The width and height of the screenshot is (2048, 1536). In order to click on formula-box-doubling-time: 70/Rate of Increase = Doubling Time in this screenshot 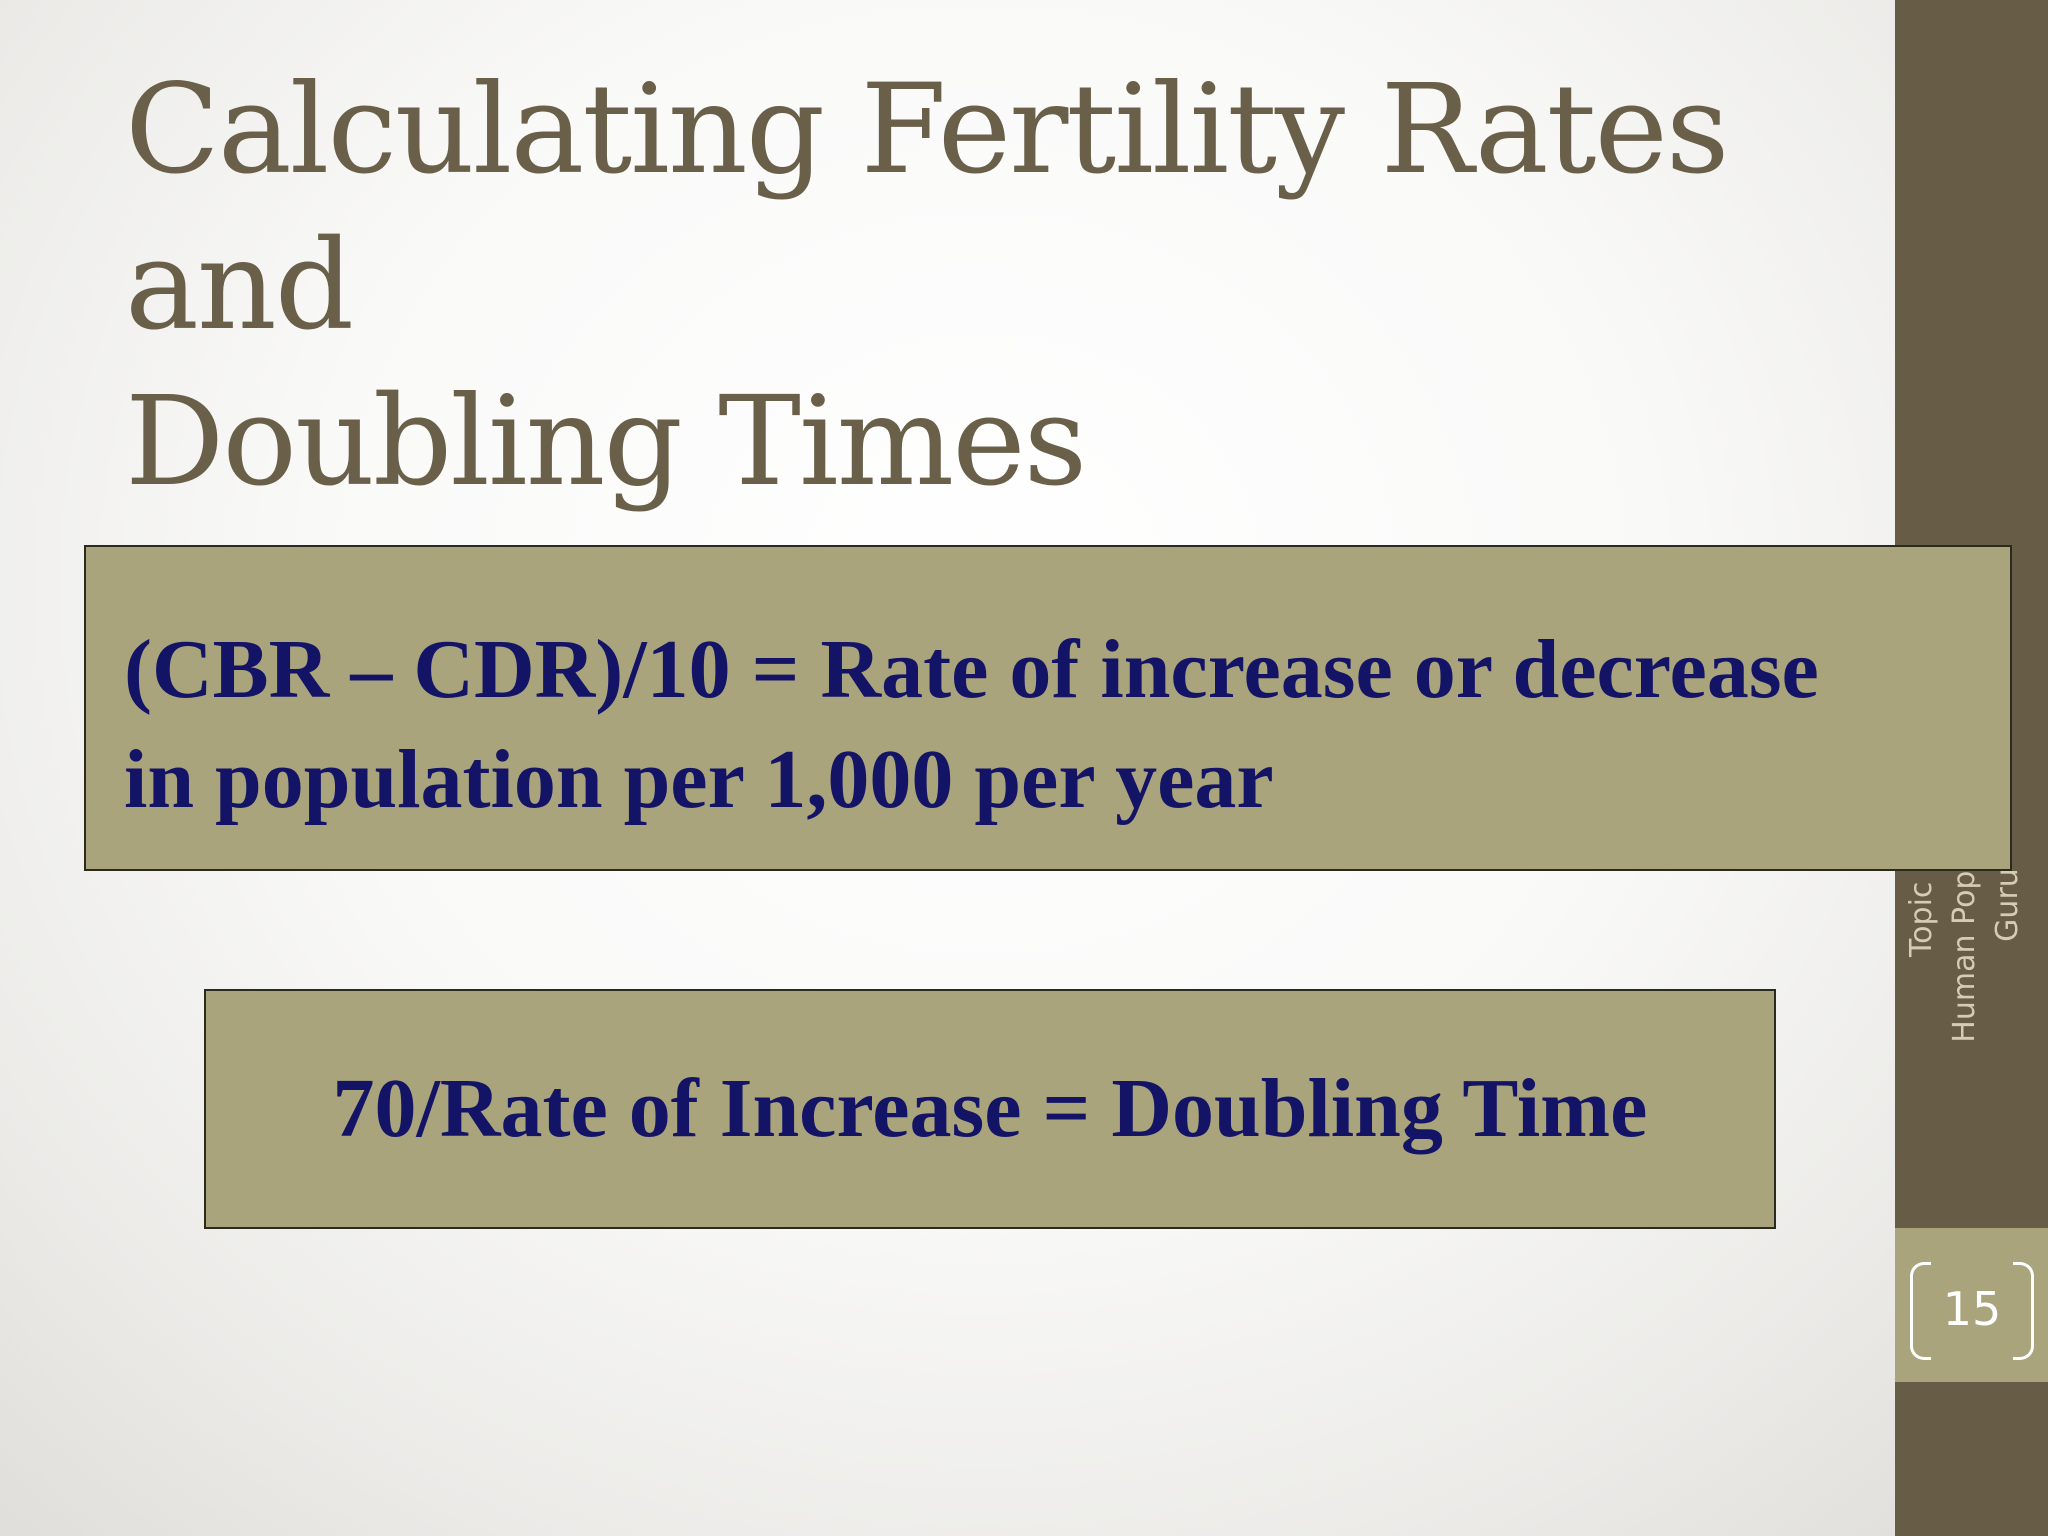, I will do `click(990, 1109)`.